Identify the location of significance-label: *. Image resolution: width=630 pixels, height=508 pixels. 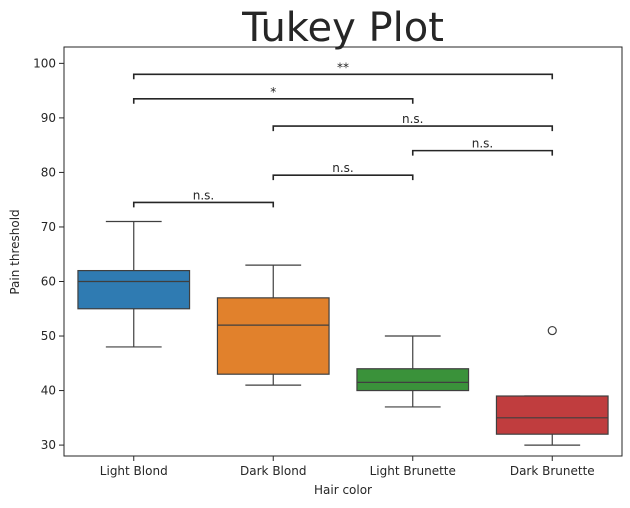
(273, 92).